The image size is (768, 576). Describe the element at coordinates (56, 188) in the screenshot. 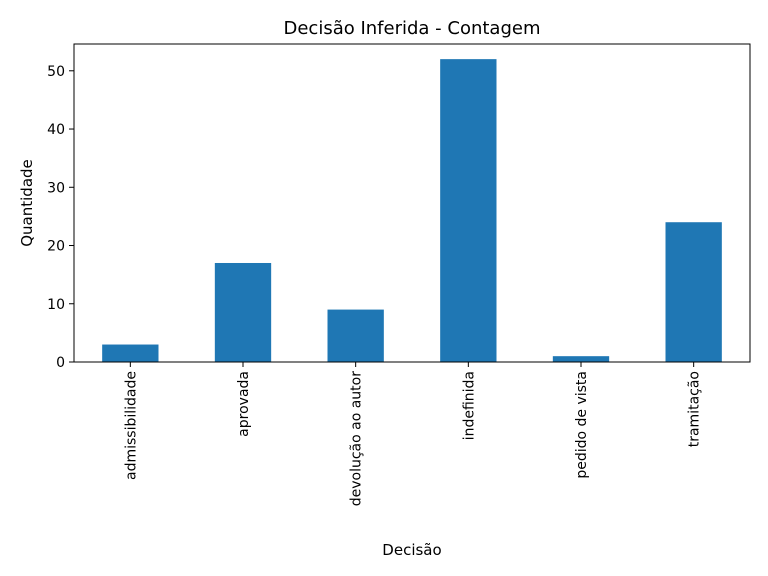

I see `y-tick-label: 30` at that location.